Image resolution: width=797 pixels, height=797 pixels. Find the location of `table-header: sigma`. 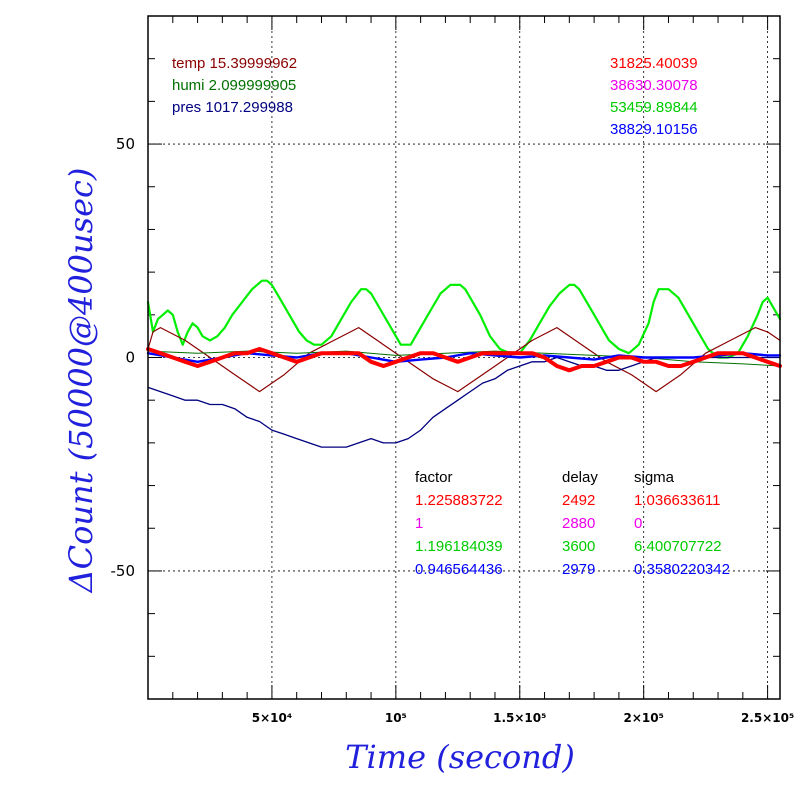

table-header: sigma is located at coordinates (654, 477).